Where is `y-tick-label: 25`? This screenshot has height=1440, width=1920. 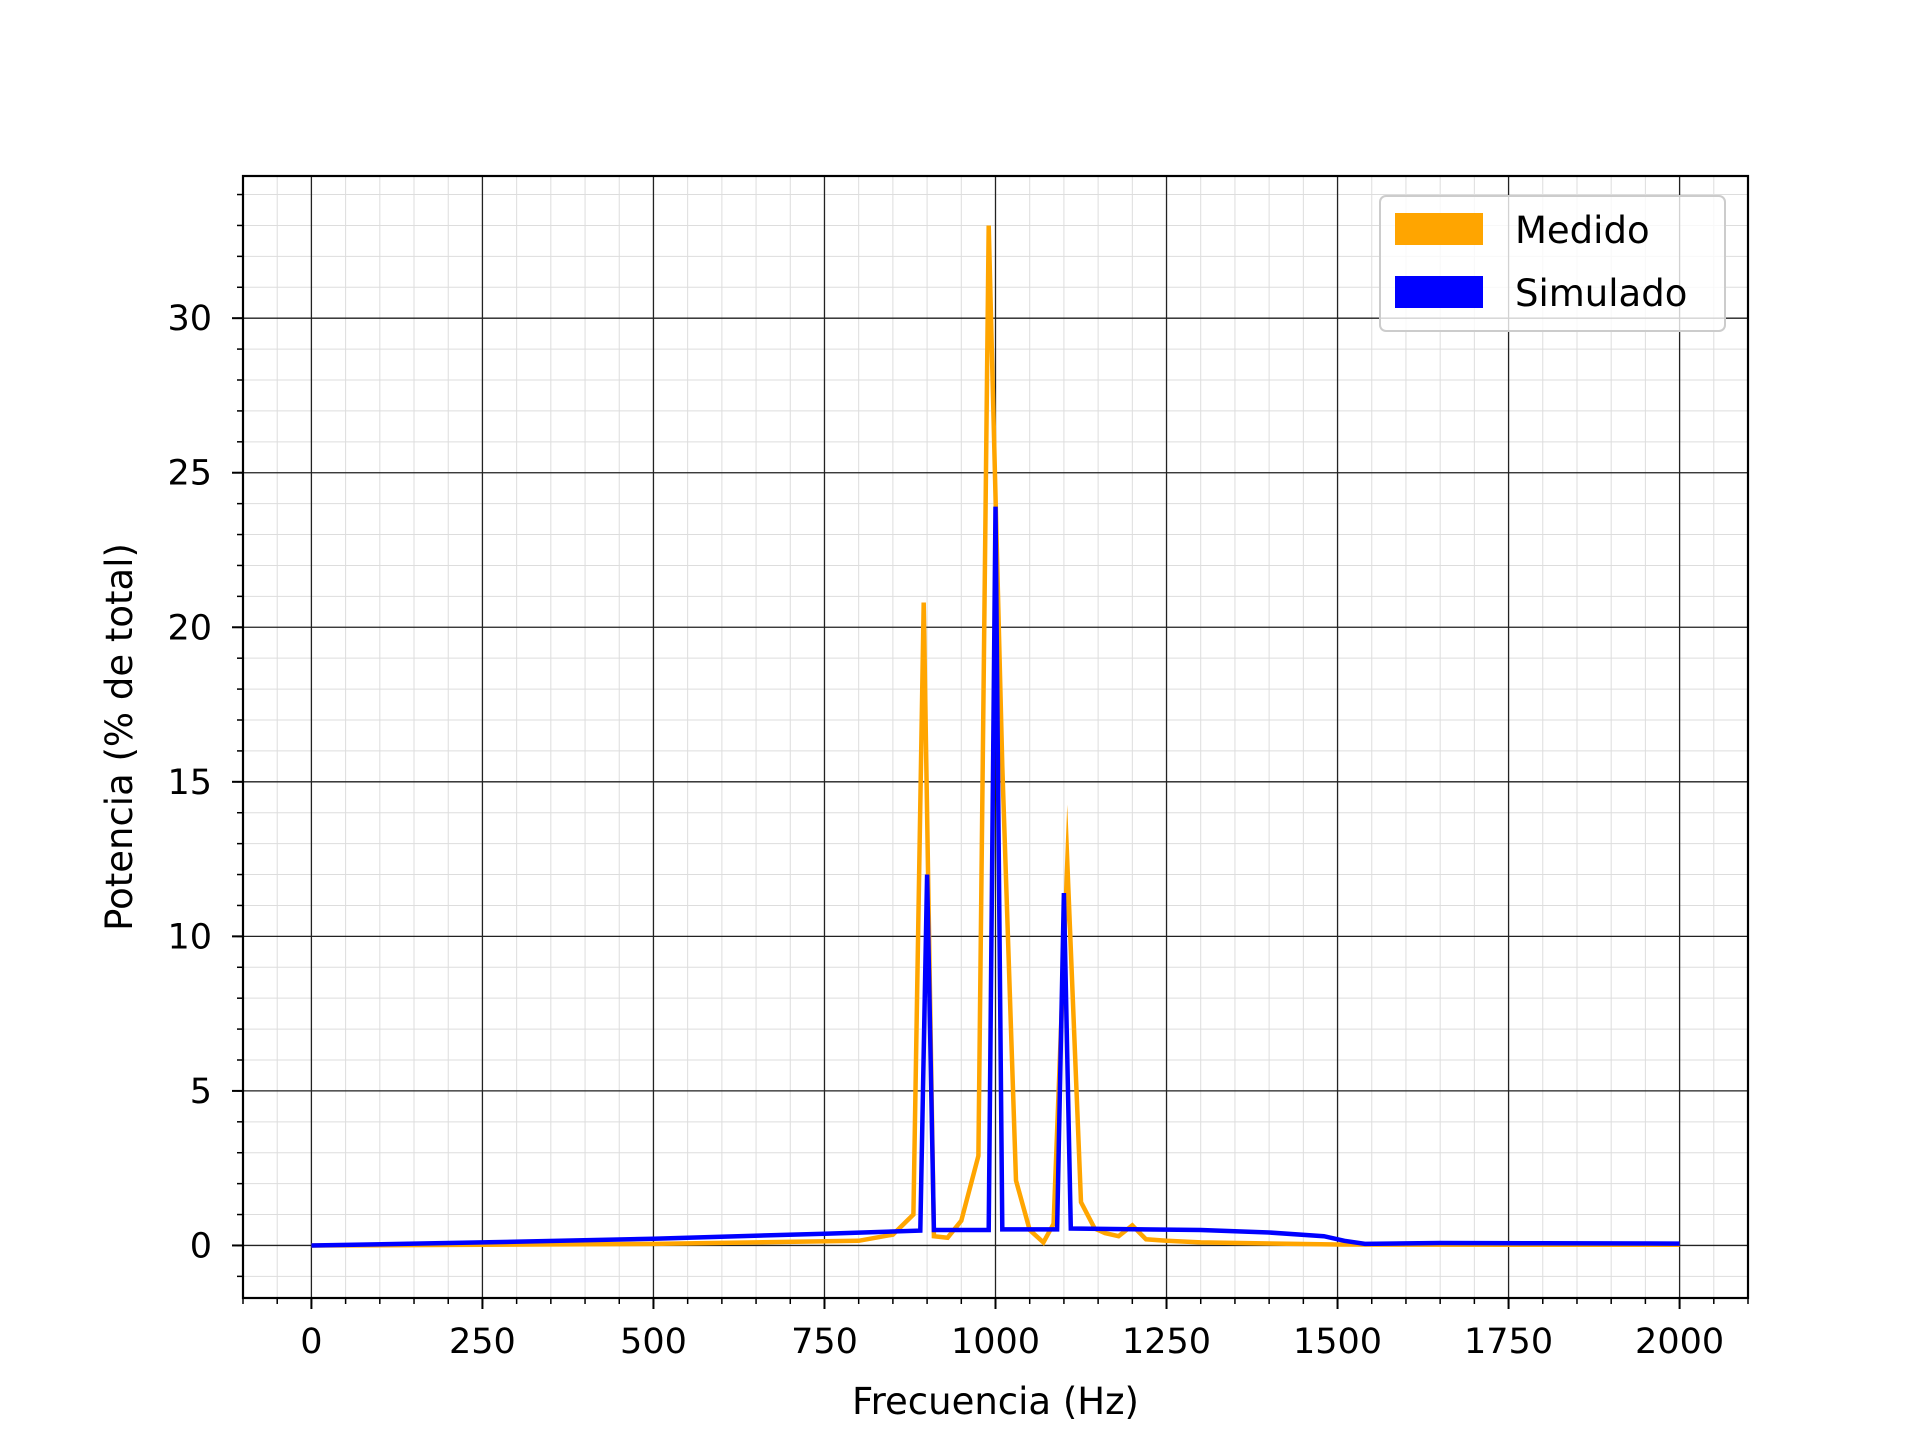 y-tick-label: 25 is located at coordinates (189, 474).